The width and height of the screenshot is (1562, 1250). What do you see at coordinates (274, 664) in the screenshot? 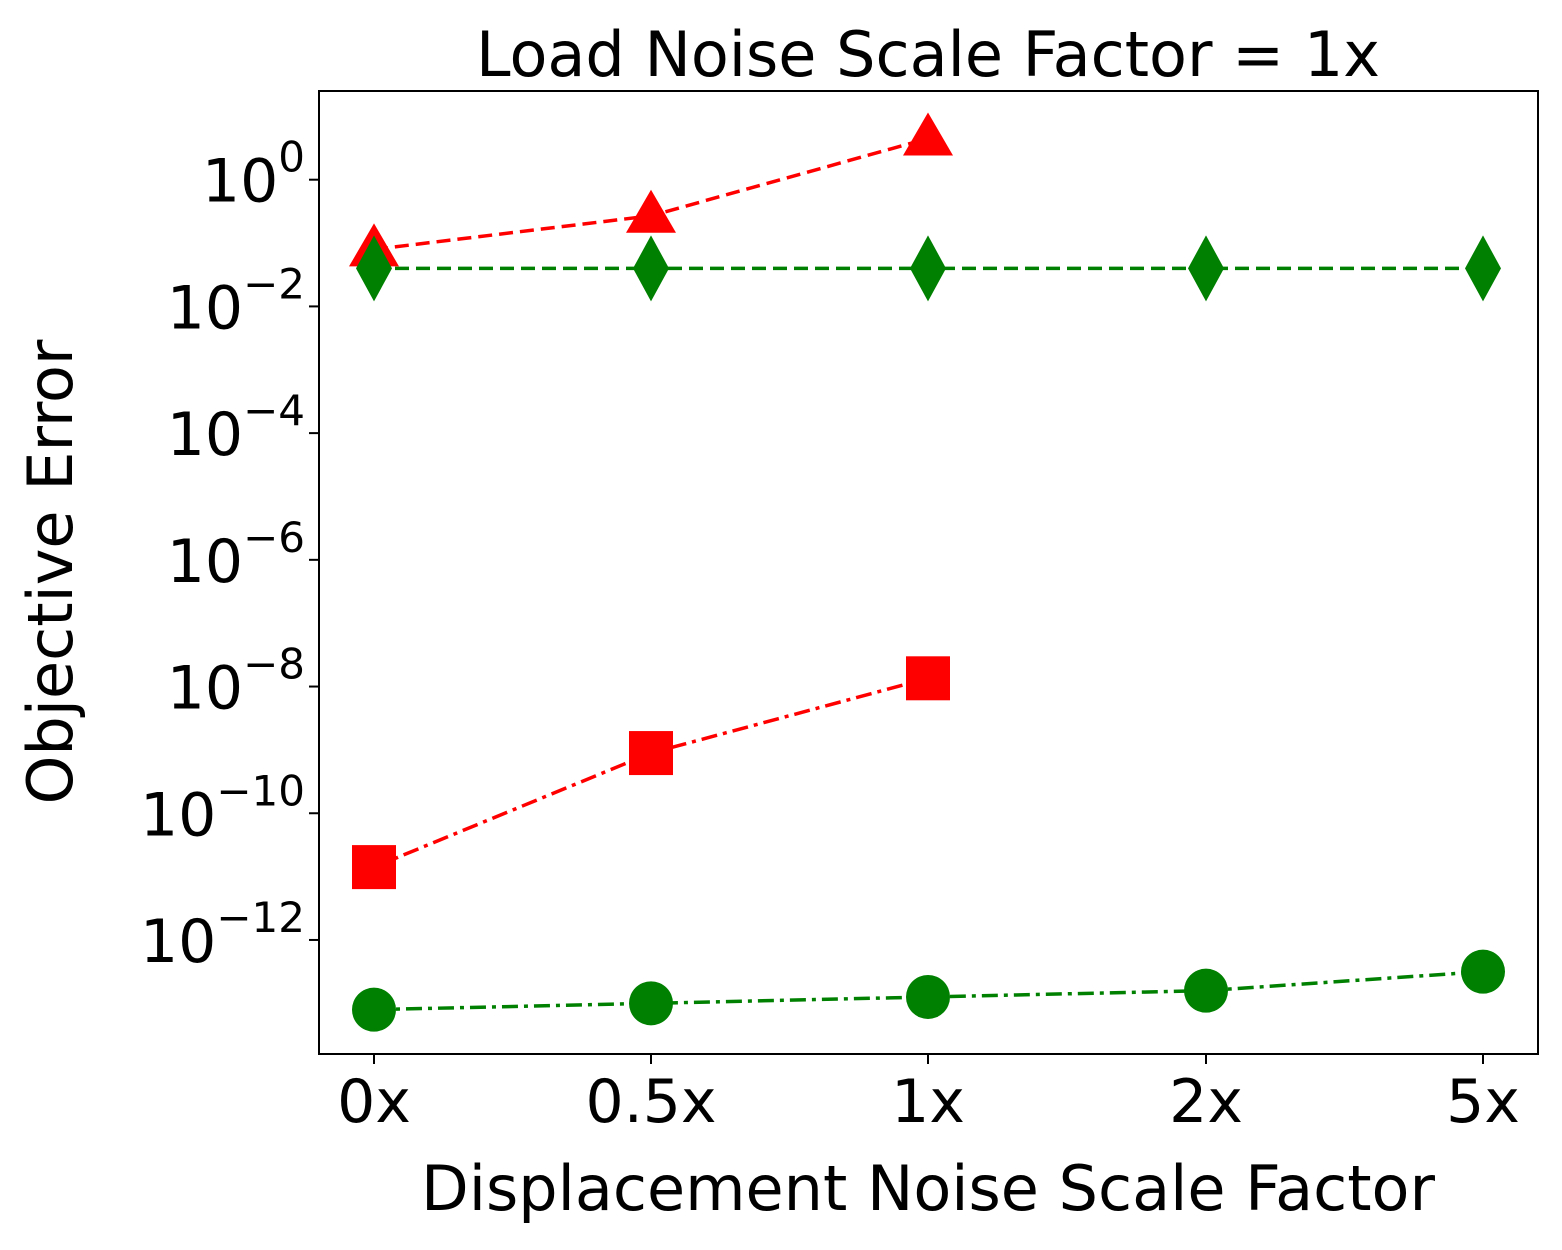
I see `y-tick-exponent: −8` at bounding box center [274, 664].